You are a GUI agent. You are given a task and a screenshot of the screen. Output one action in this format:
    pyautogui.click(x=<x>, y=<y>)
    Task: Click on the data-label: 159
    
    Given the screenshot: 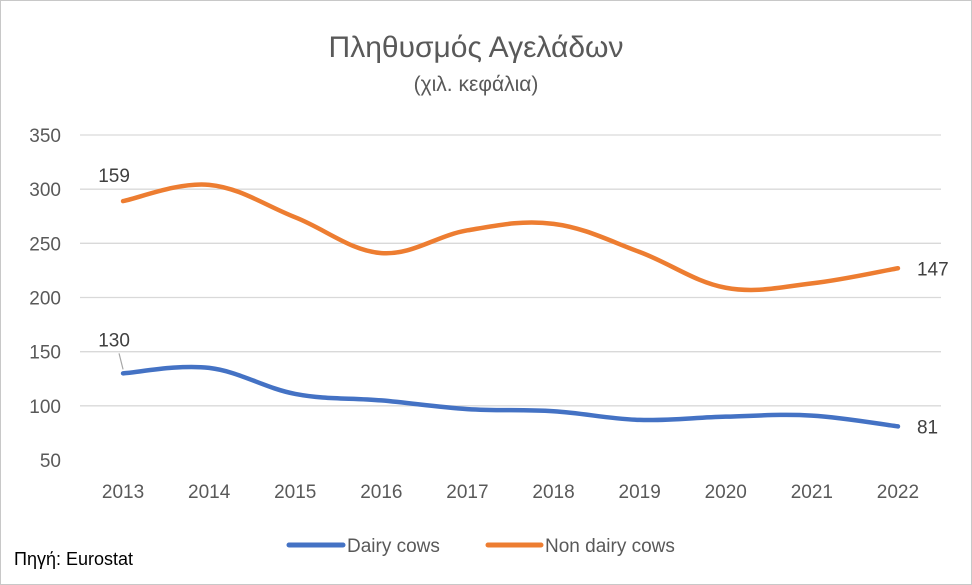 What is the action you would take?
    pyautogui.click(x=114, y=176)
    